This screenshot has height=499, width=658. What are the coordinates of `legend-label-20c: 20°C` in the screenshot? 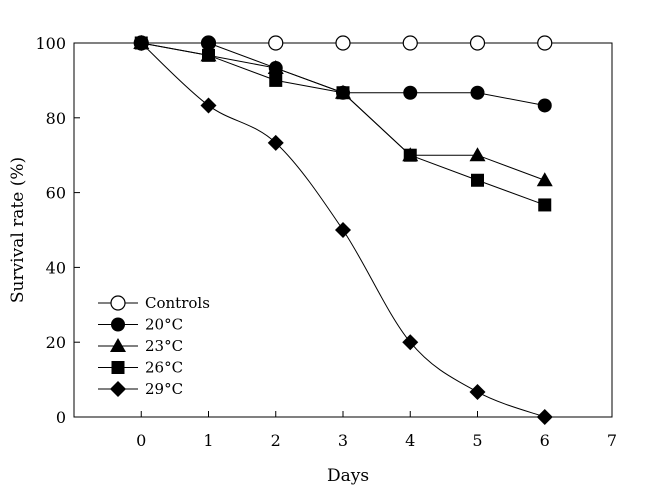 It's located at (164, 325).